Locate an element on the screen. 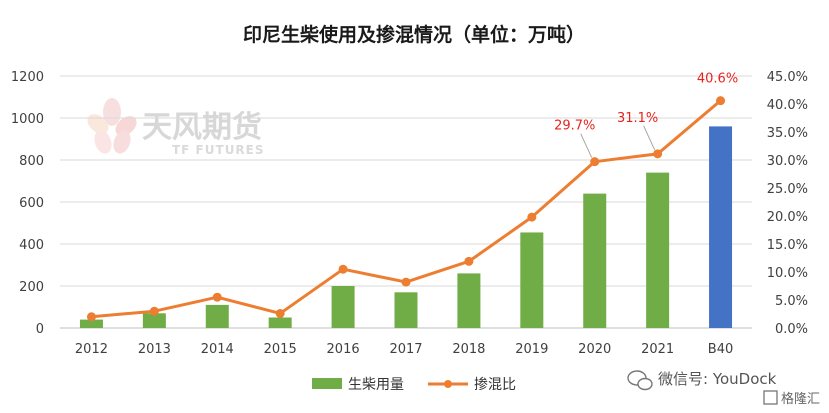 The height and width of the screenshot is (413, 829). site-label: 格隆汇 is located at coordinates (800, 399).